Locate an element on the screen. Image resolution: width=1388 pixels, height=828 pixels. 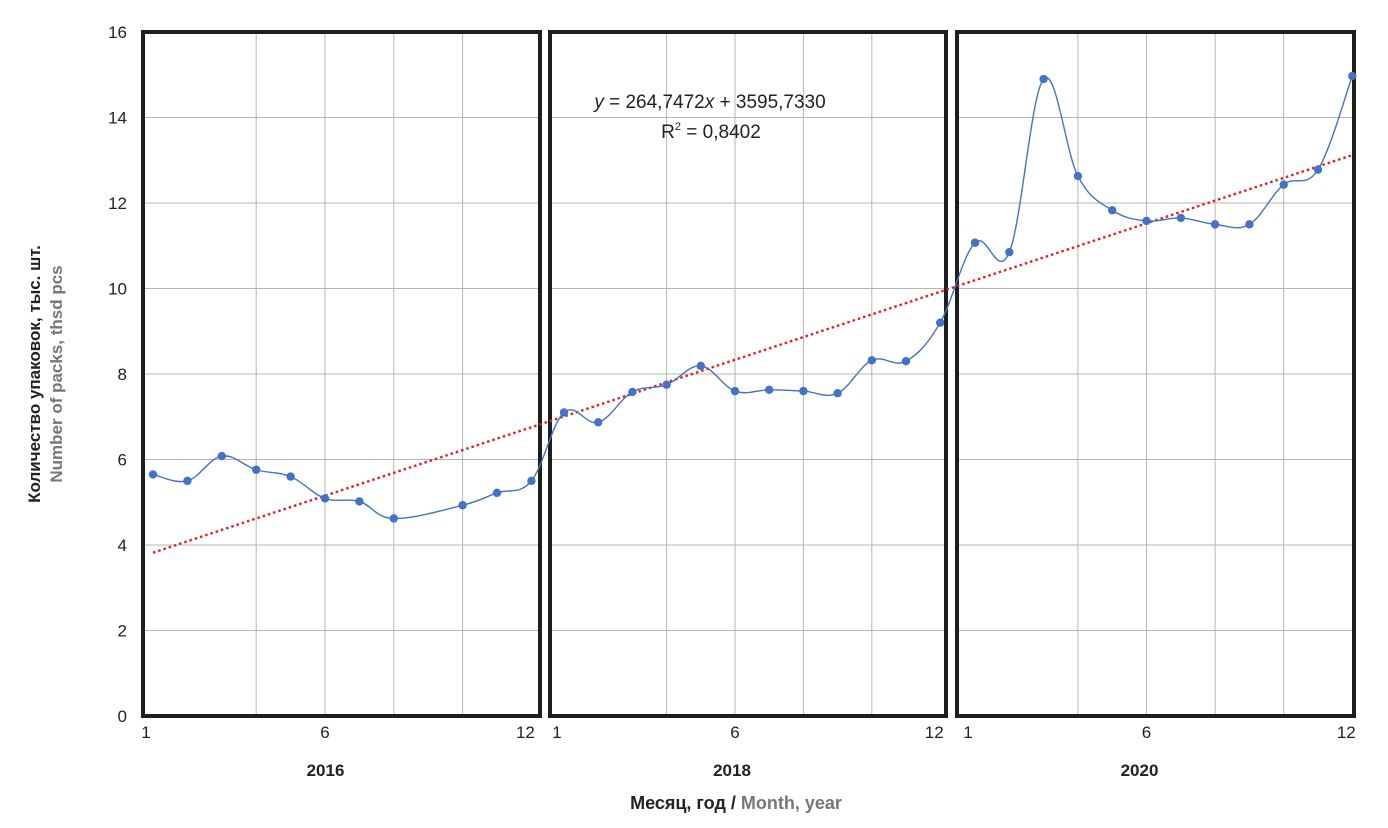
y-tick-label: 12 is located at coordinates (117, 203).